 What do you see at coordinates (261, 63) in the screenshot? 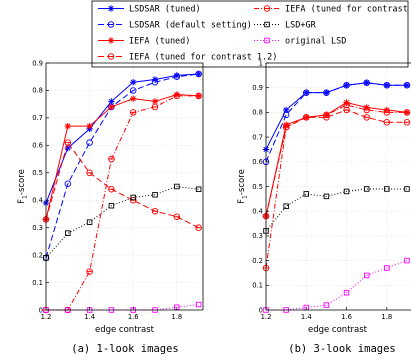
I see `y-tick-label: 1` at bounding box center [261, 63].